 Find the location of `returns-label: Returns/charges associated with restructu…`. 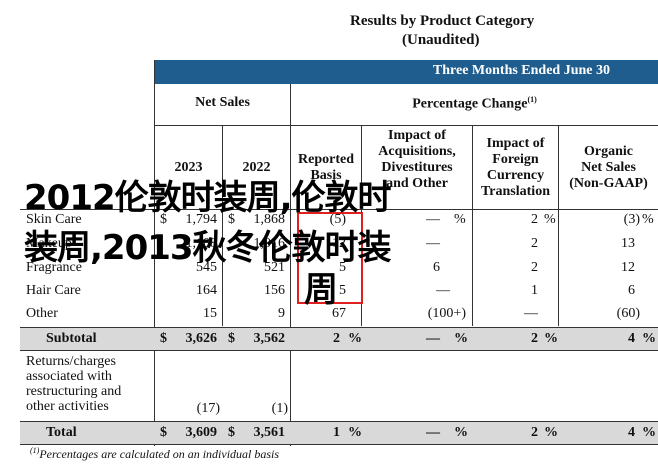

returns-label: Returns/charges associated with restructu… is located at coordinates (74, 384).